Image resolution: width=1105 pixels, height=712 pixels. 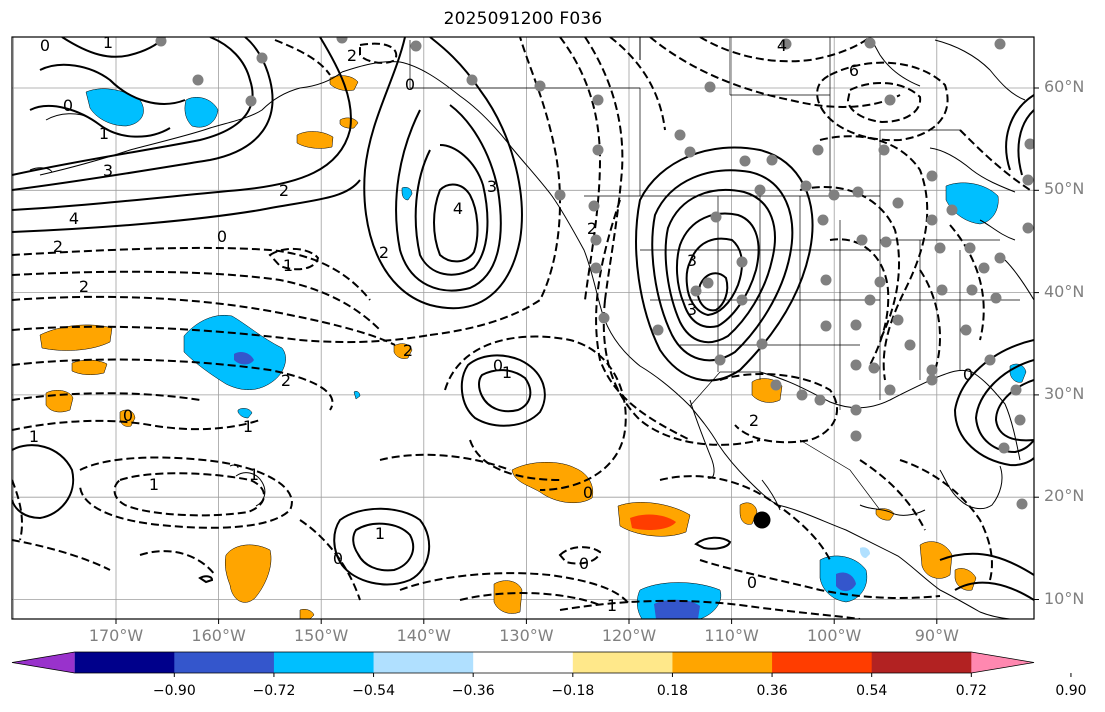 What do you see at coordinates (731, 635) in the screenshot?
I see `longitude-label: 110°W` at bounding box center [731, 635].